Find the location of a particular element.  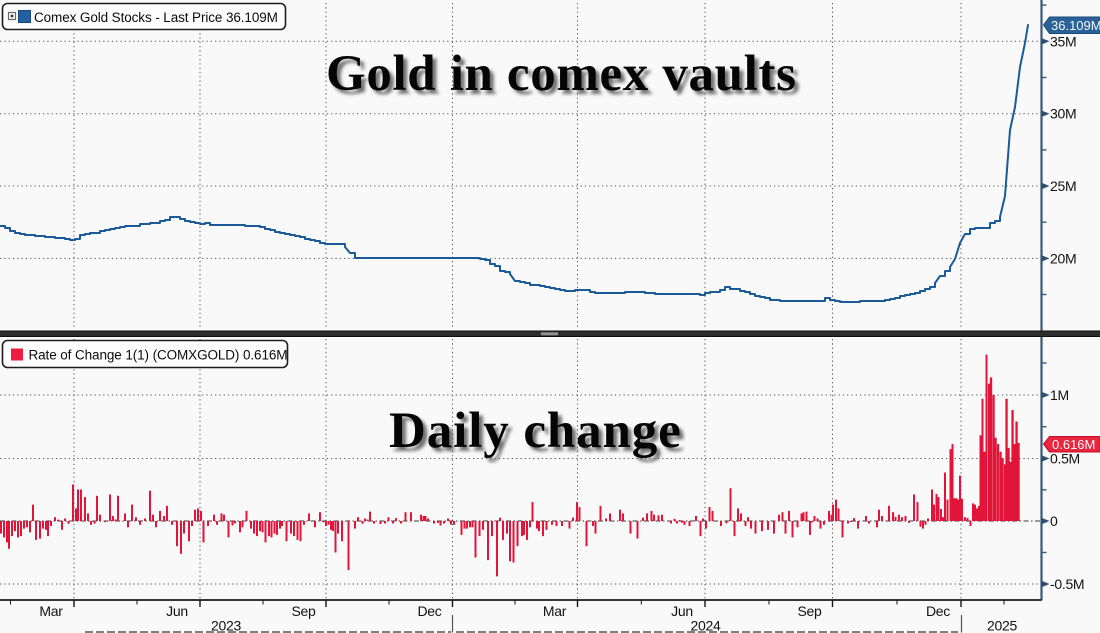

svg-text: 2024 is located at coordinates (706, 625).